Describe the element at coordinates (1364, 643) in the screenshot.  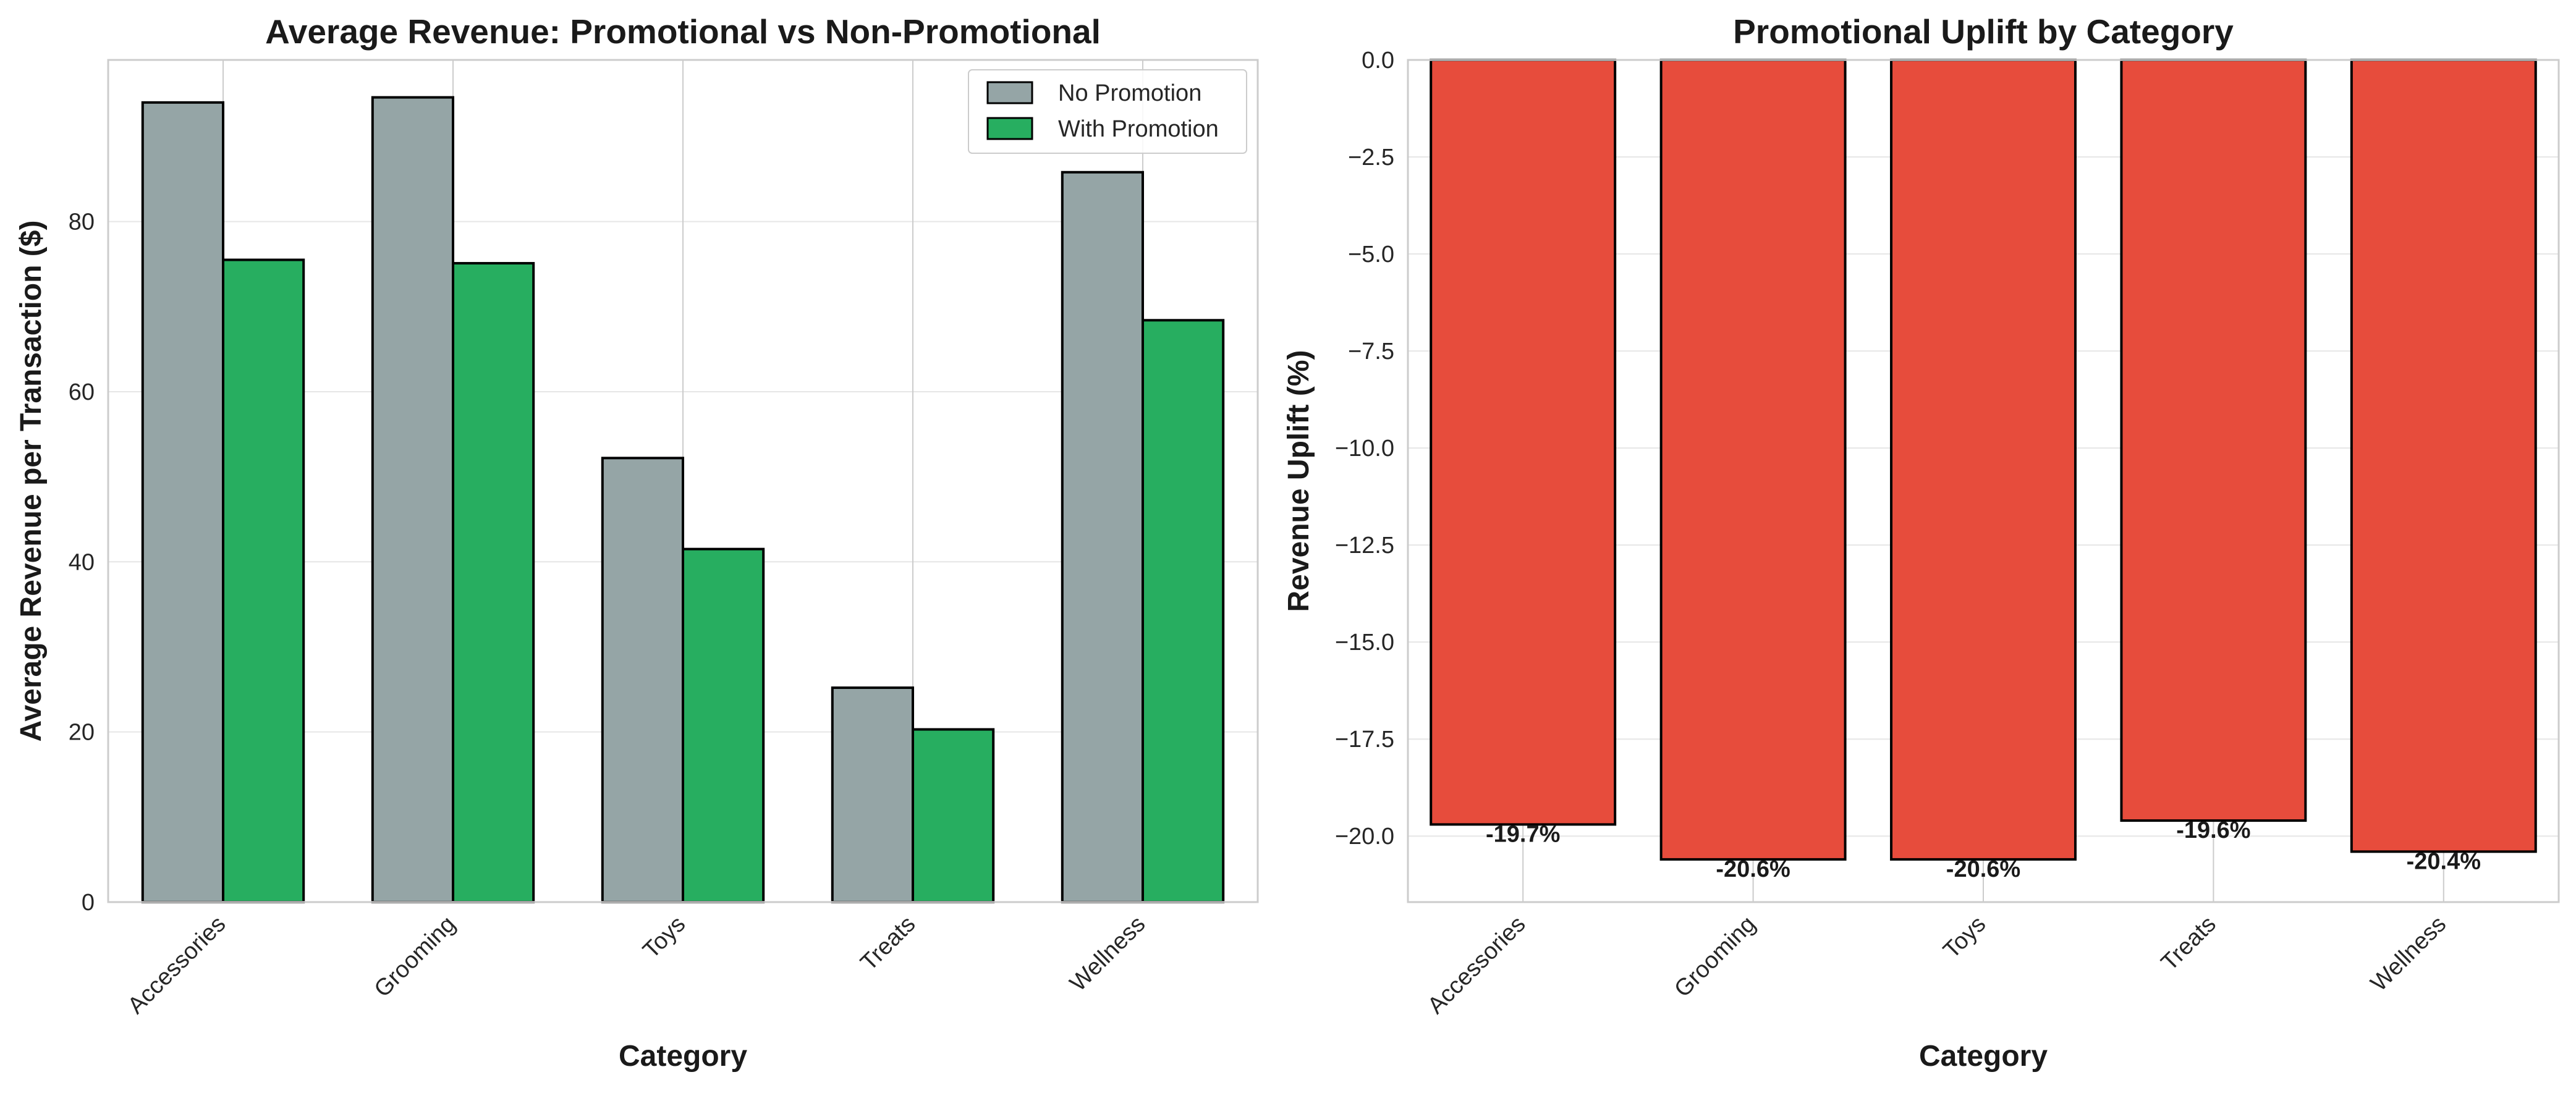
I see `right-y-tick-label: −15.0` at that location.